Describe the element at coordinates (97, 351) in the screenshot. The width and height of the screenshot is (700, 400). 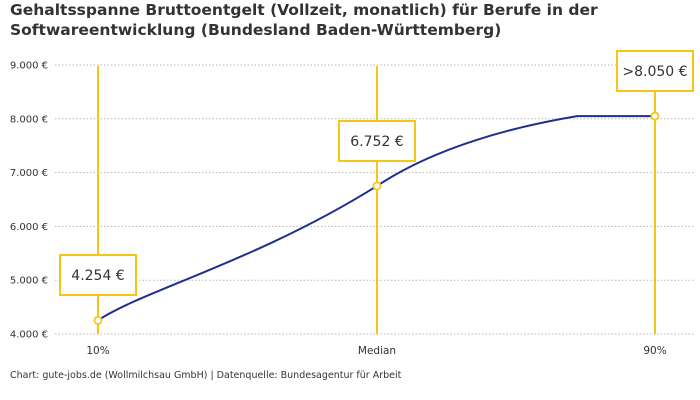
I see `x-category-label: 10%` at that location.